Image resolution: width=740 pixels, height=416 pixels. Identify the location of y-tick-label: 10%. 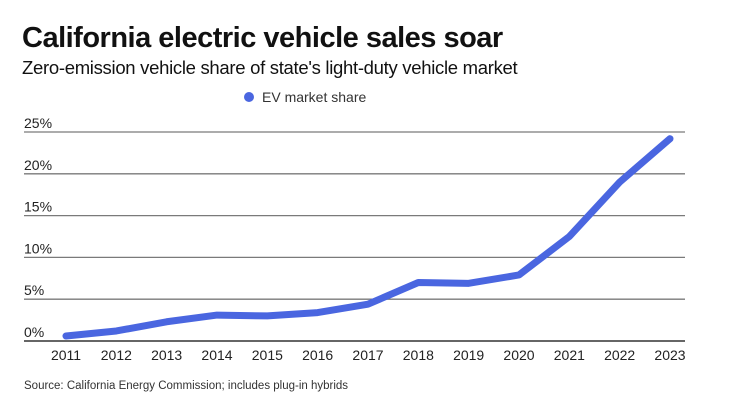
(38, 248).